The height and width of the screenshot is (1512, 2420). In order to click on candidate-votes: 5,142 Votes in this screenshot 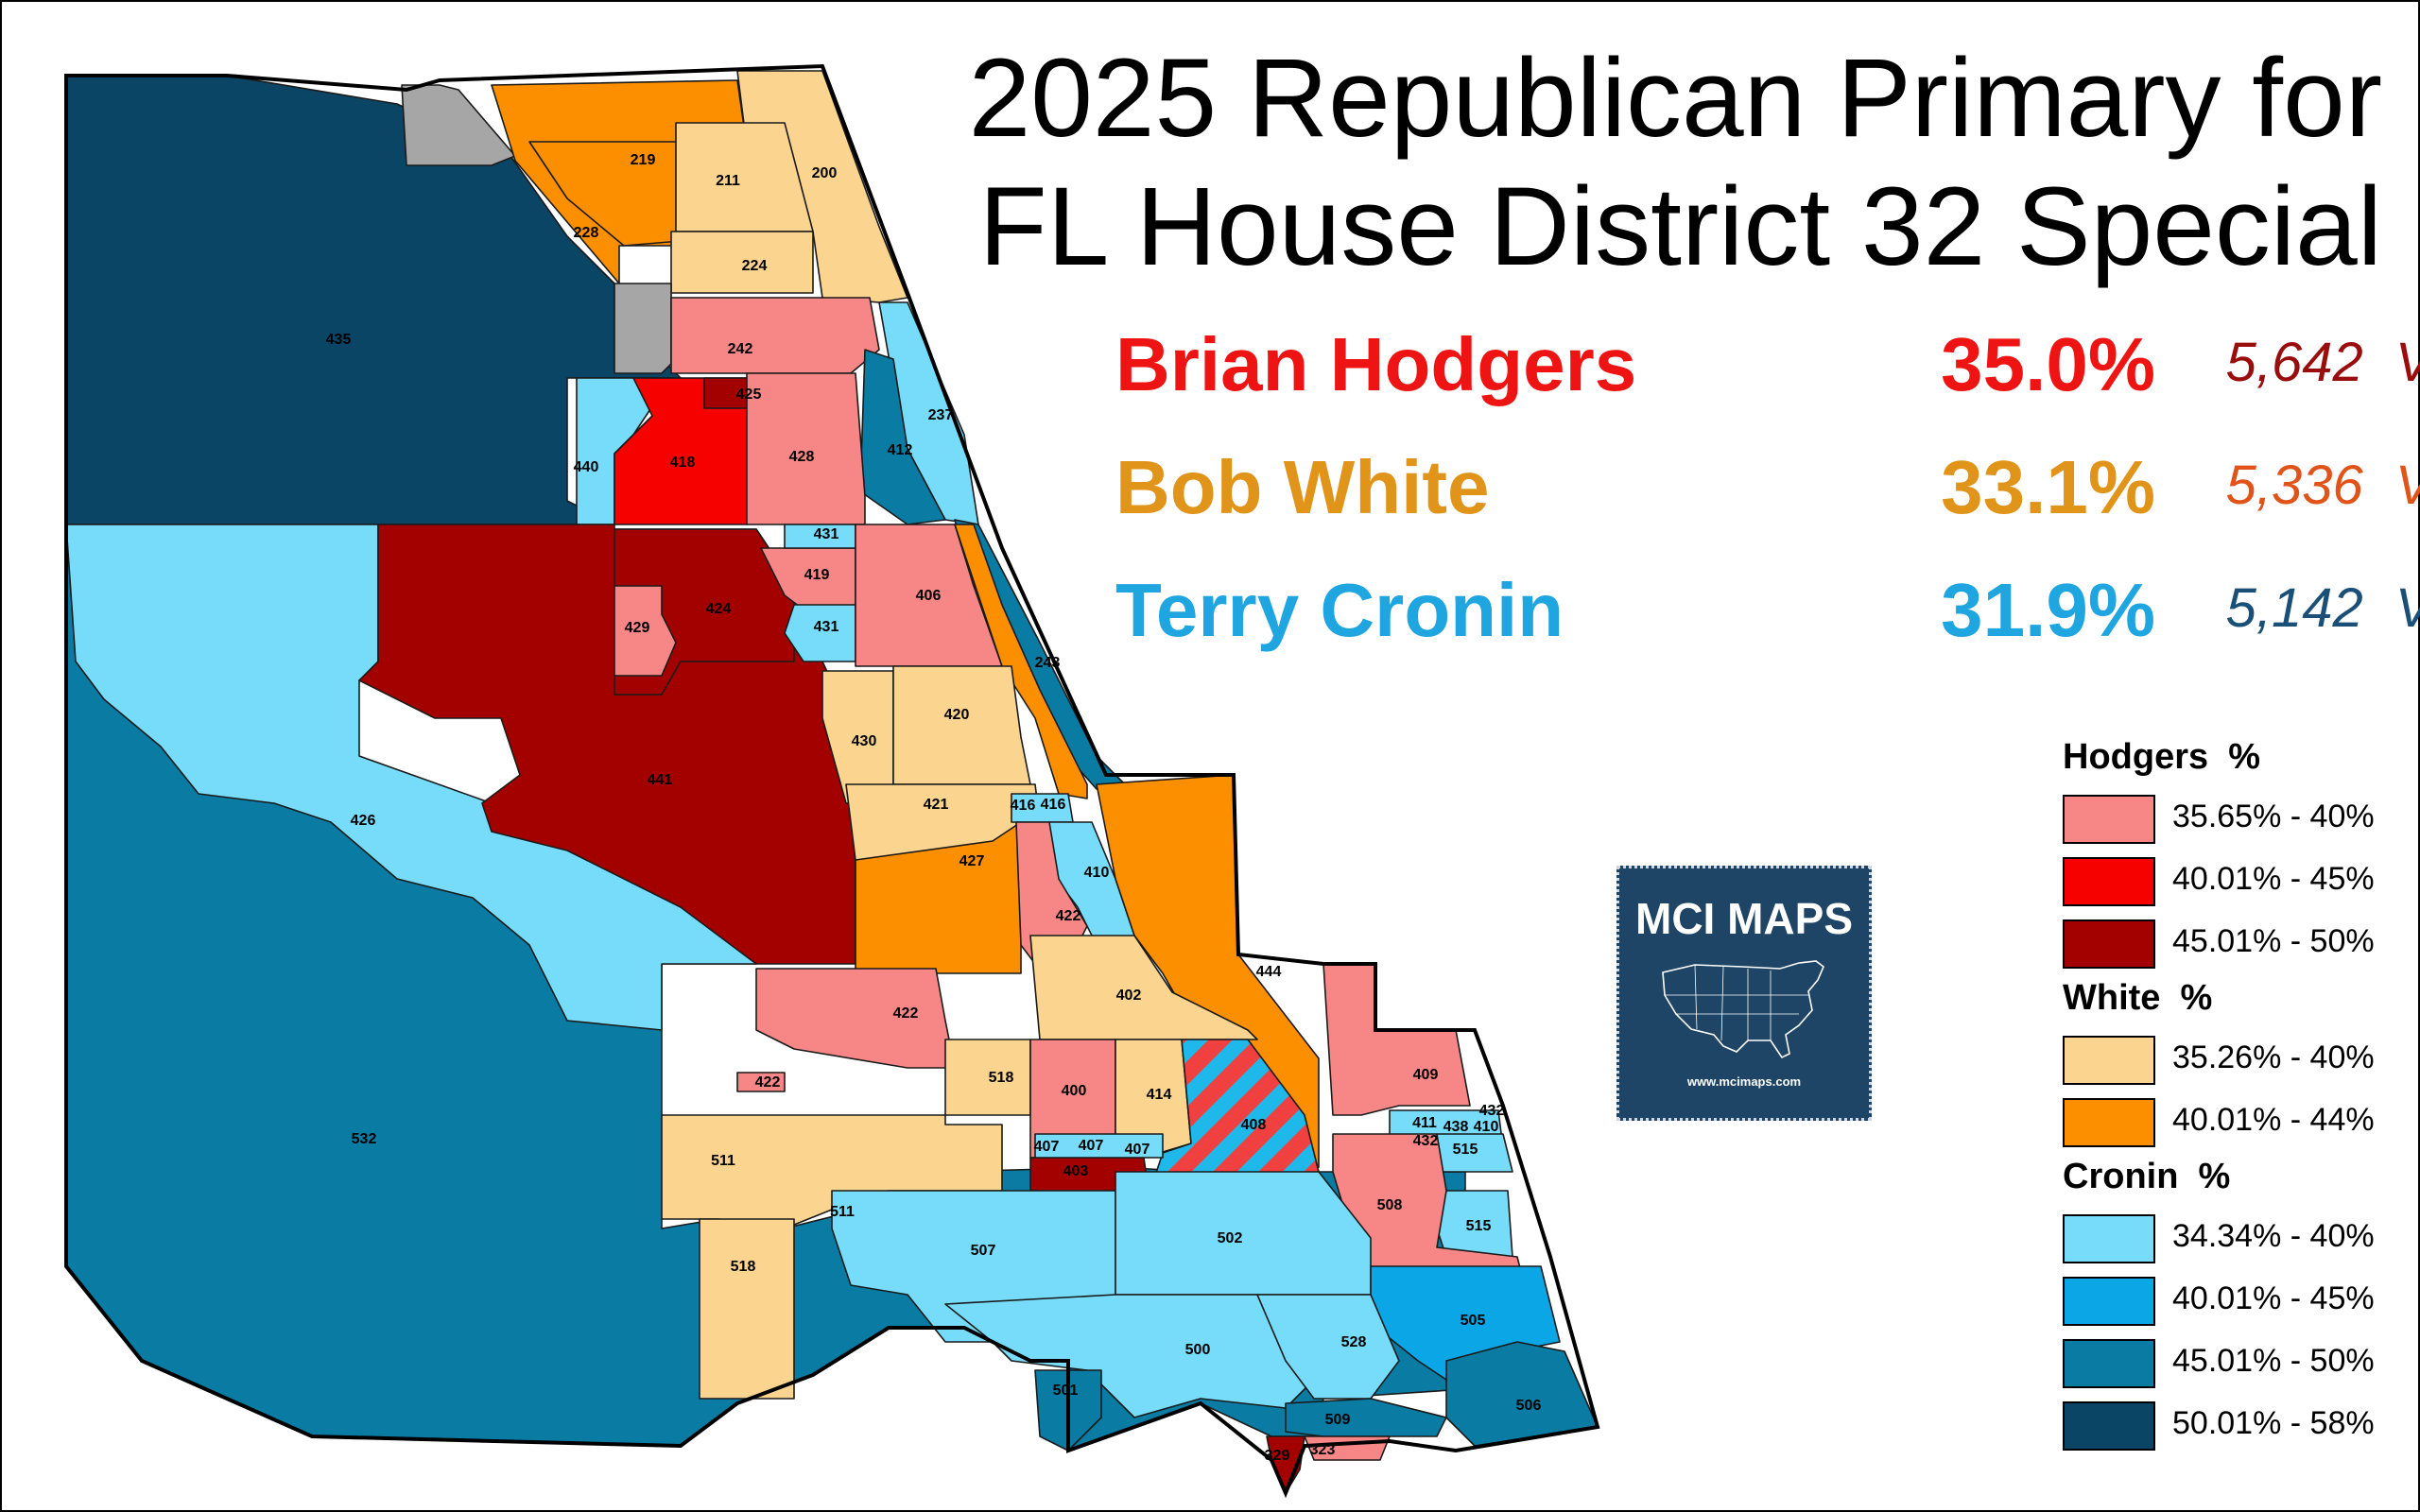, I will do `click(2322, 608)`.